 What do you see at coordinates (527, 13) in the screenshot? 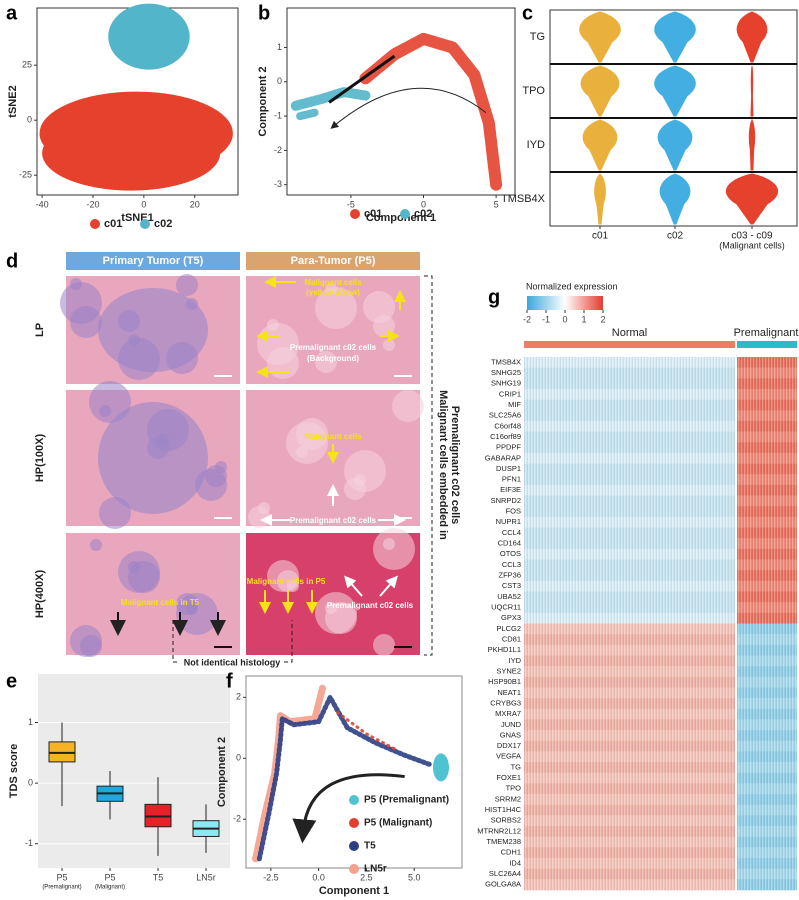
I see `panel-label: c` at bounding box center [527, 13].